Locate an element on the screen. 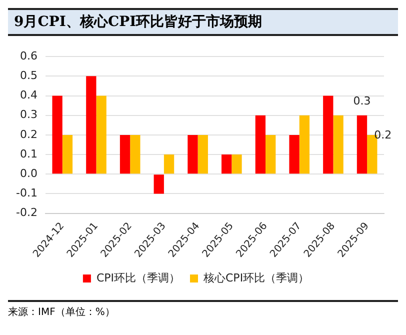 The height and width of the screenshot is (335, 406). y-tick-label: -0.2 is located at coordinates (27, 213).